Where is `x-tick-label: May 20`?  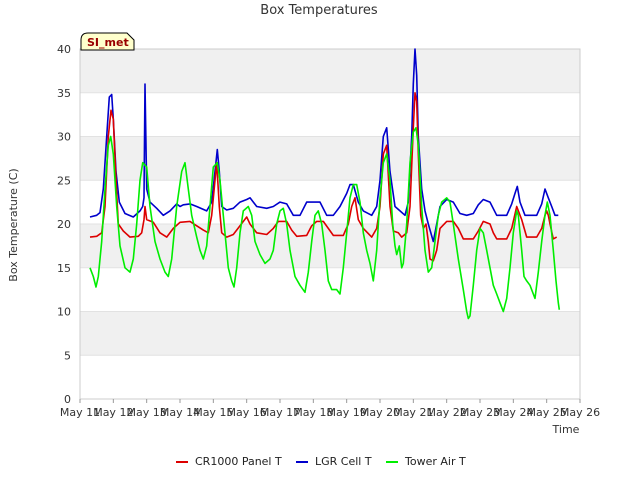 x-tick-label: May 20 is located at coordinates (380, 412).